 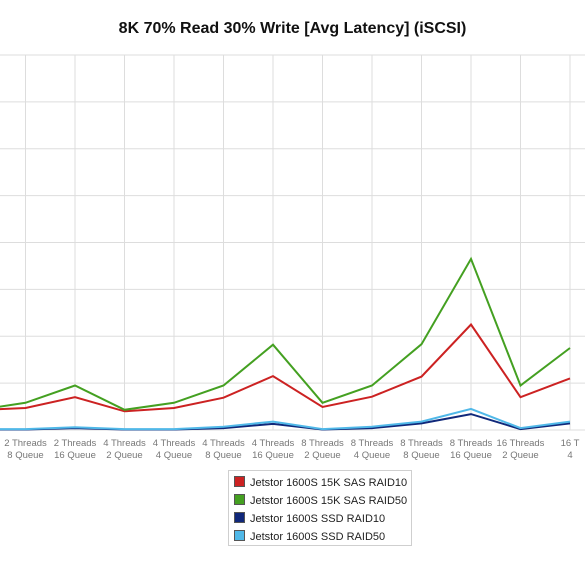 I want to click on legend-label: Jetstor 1600S SSD RAID50, so click(x=318, y=537).